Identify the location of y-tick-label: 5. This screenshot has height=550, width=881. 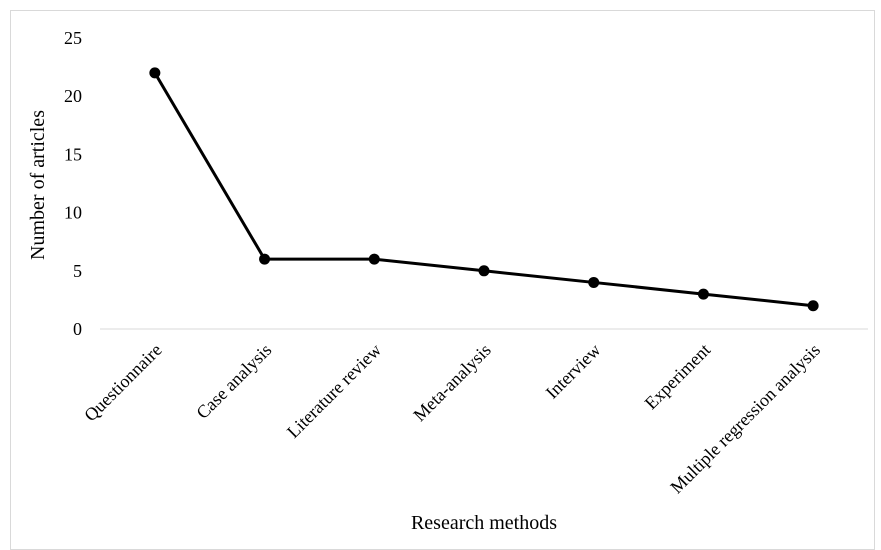
(77, 271).